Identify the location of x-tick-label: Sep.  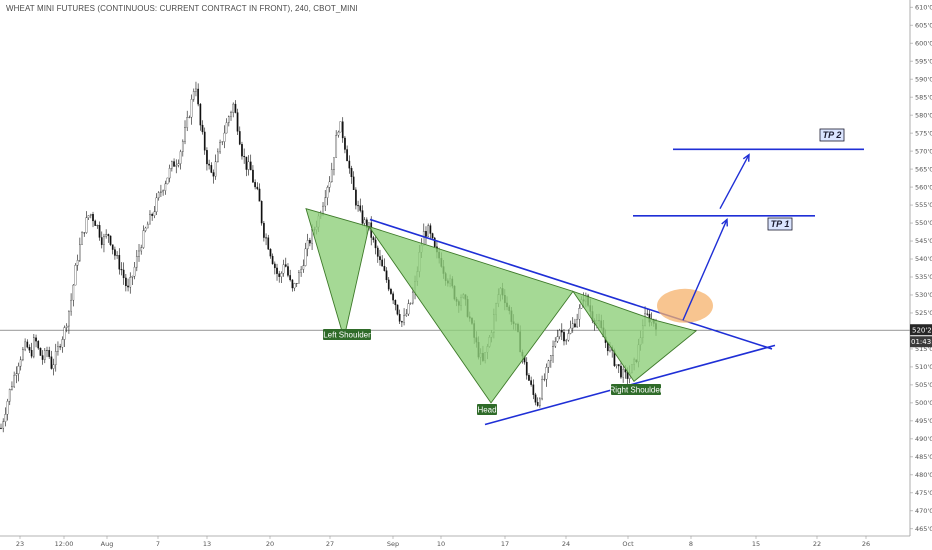
(393, 544).